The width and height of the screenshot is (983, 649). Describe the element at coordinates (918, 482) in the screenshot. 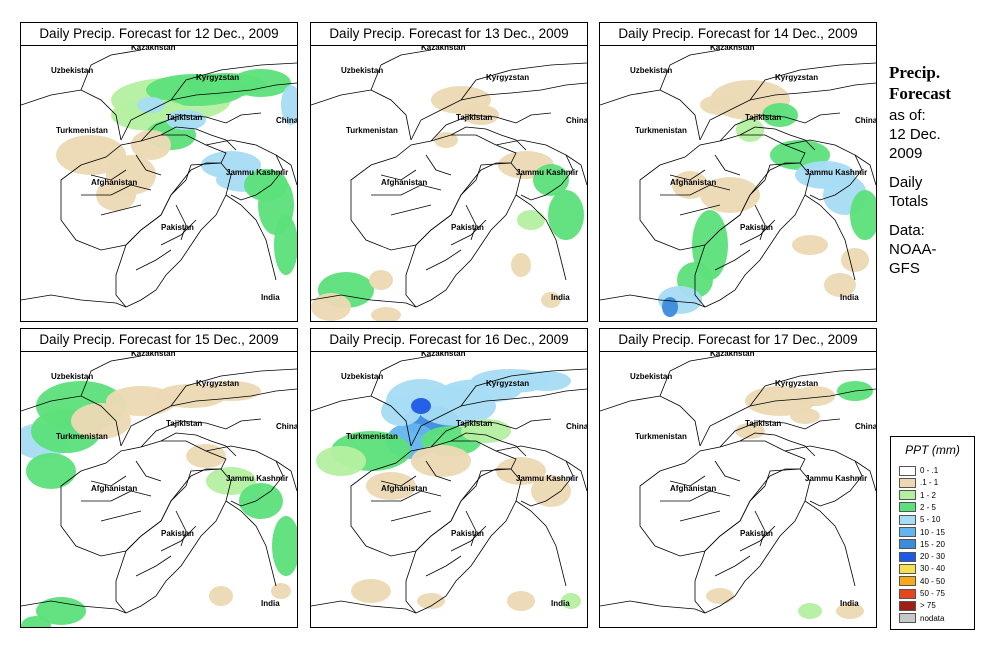

I see `legend-entry: .1 - 1` at that location.